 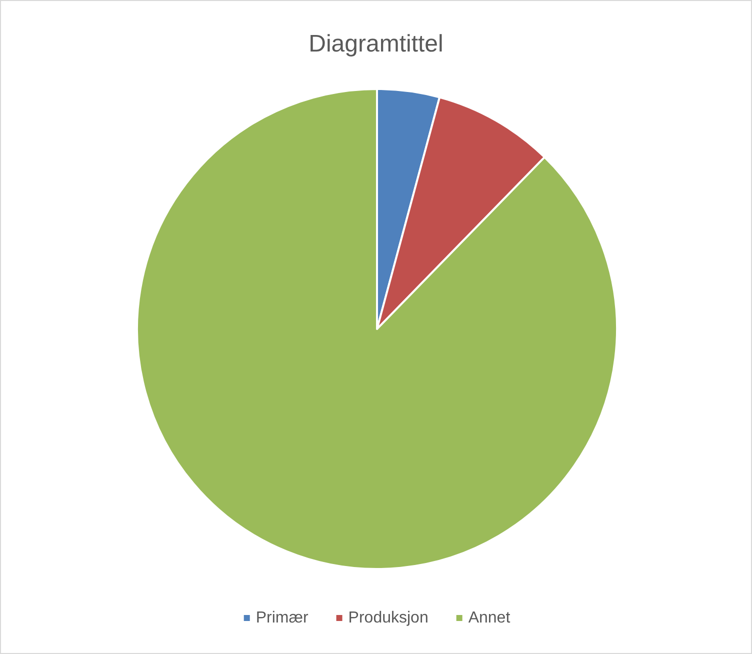 What do you see at coordinates (376, 44) in the screenshot?
I see `chart-title: Diagramtittel` at bounding box center [376, 44].